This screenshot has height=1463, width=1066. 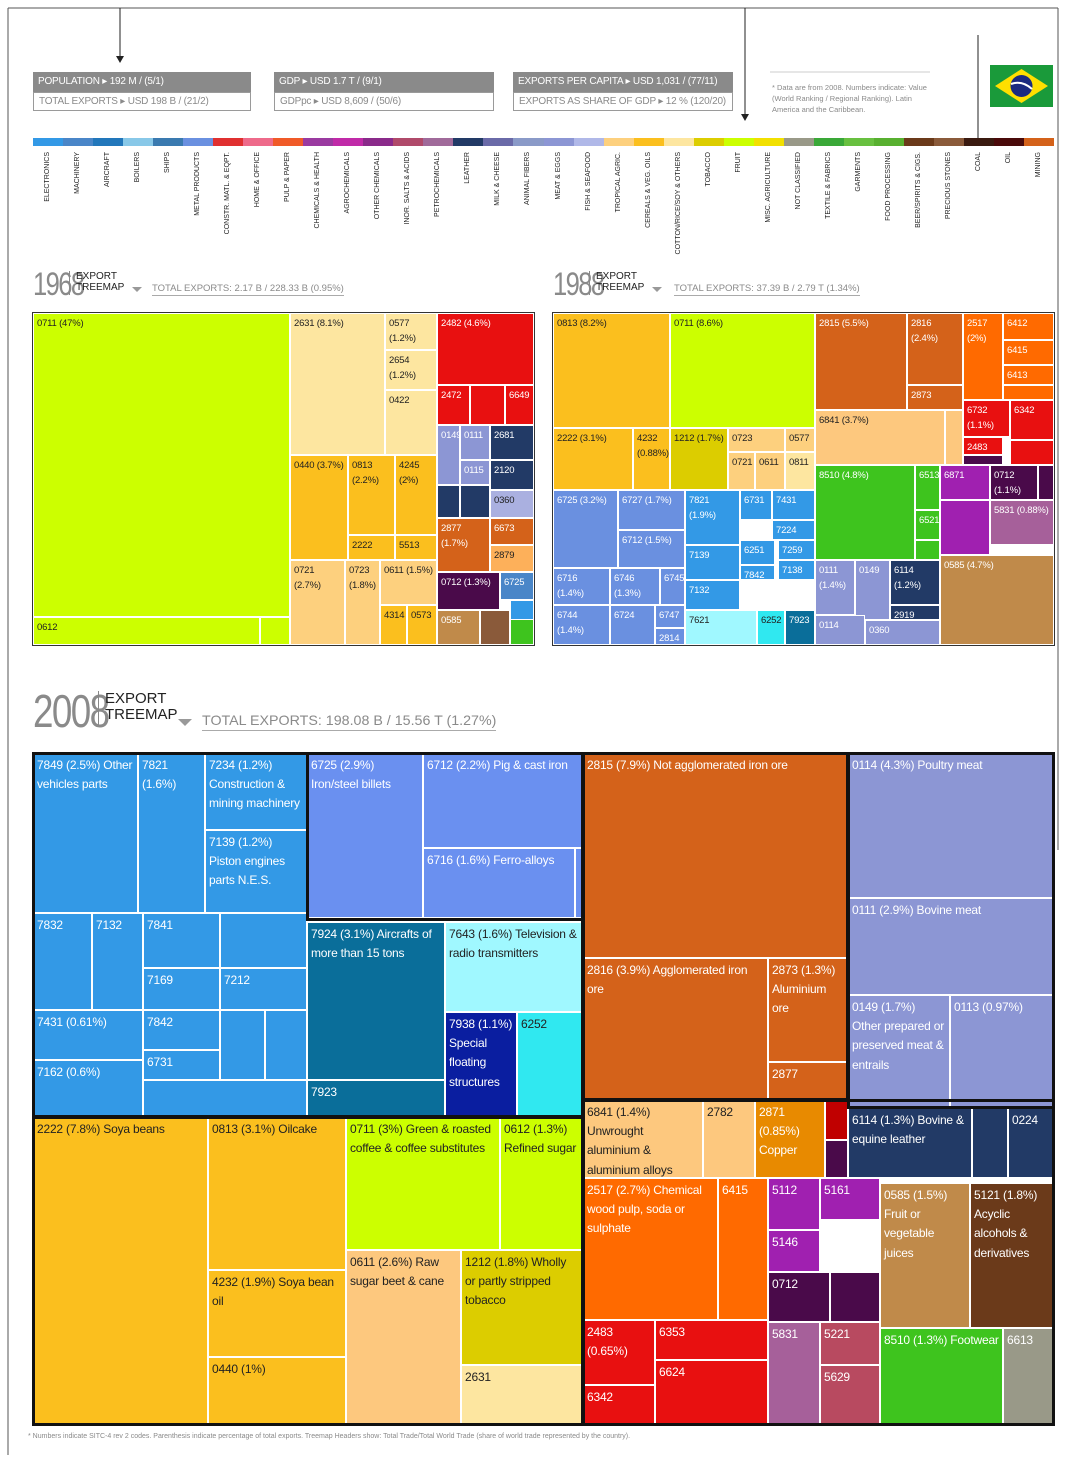 I want to click on treemap-cell: 7842, so click(x=757, y=572).